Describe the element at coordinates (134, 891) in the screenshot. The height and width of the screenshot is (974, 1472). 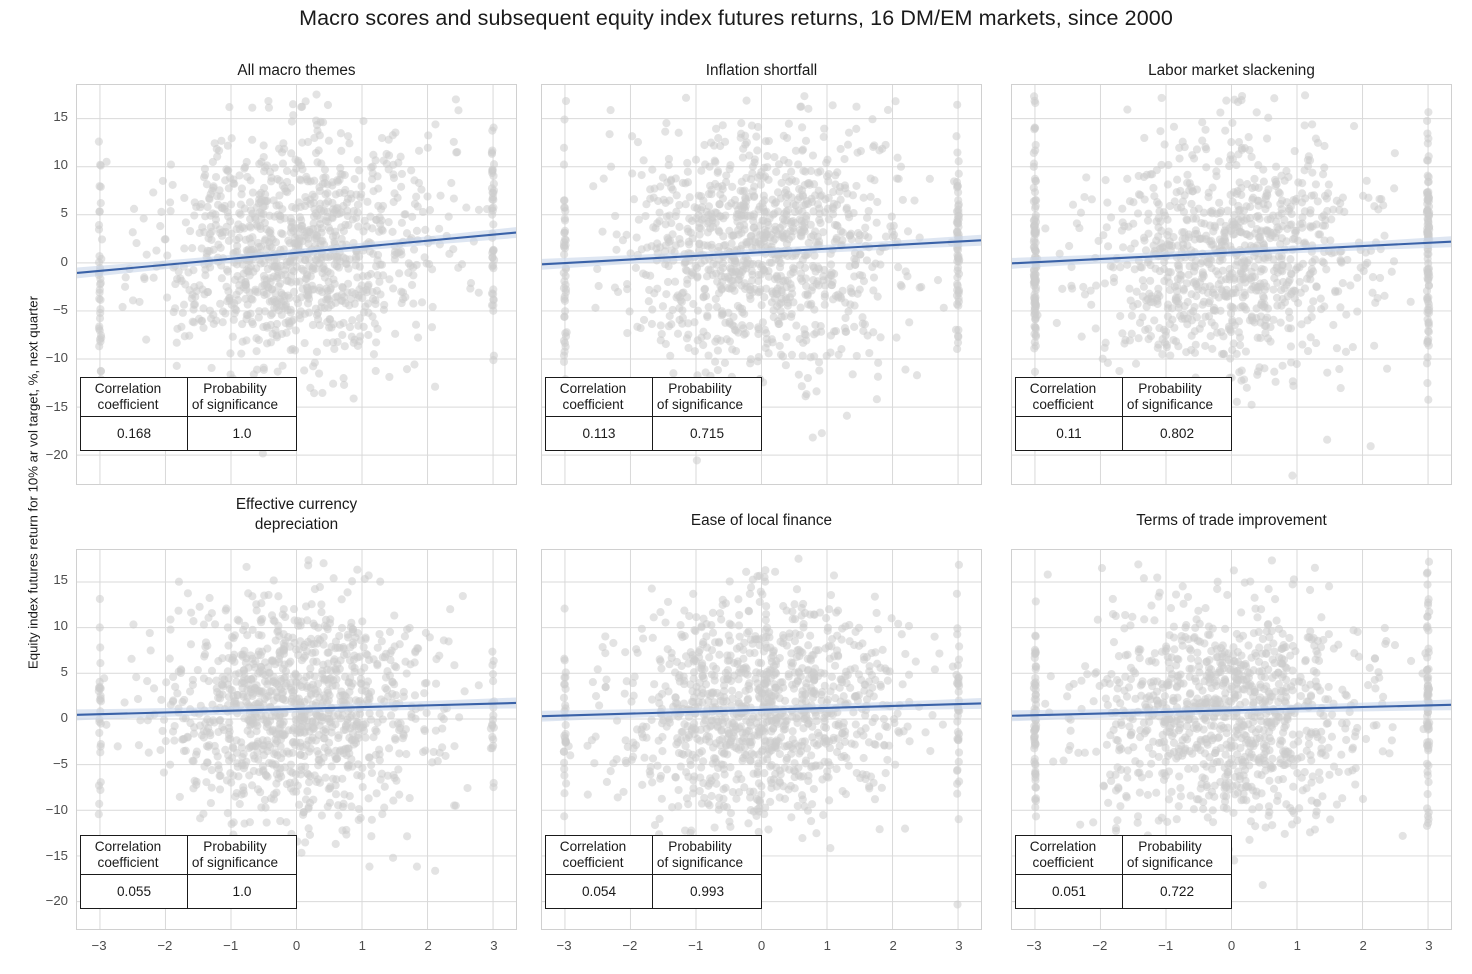
I see `value-correlation-coefficient: 0.055` at that location.